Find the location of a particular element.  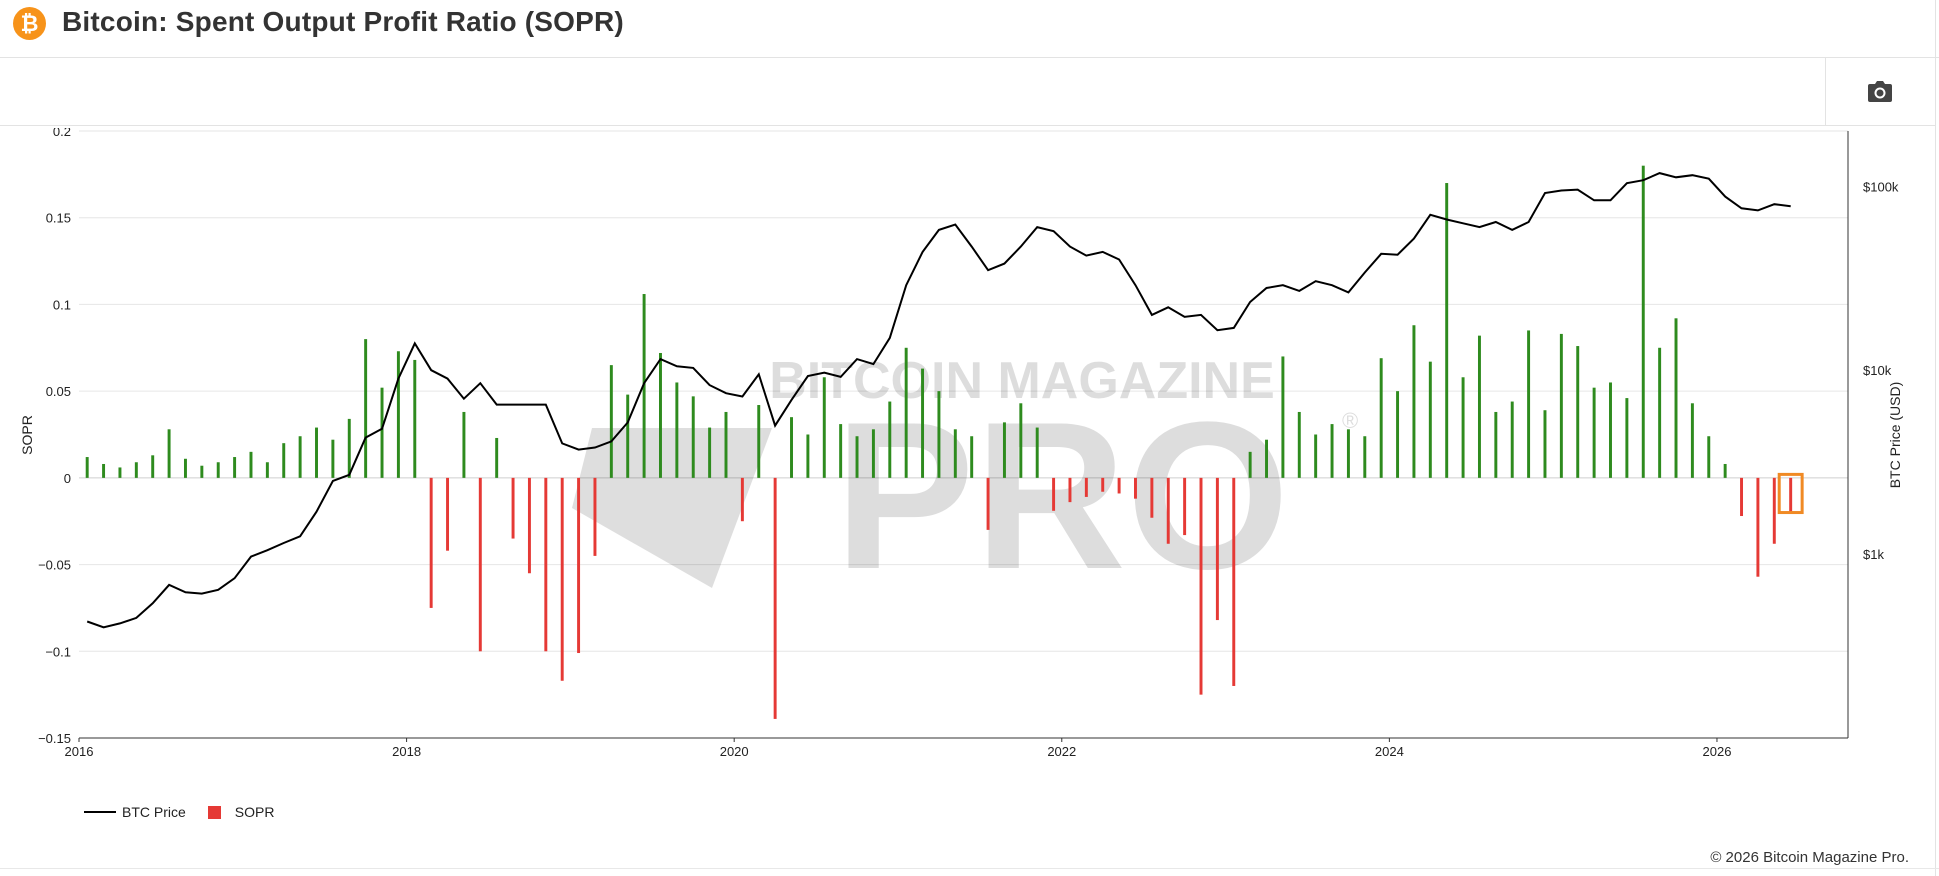

legend: BTC Price SOPR is located at coordinates (190, 812).